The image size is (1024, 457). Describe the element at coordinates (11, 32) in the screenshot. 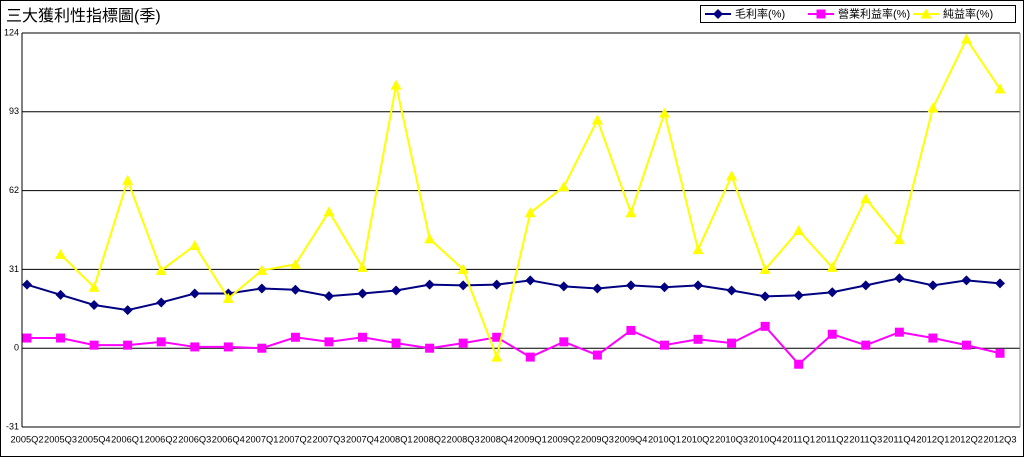

I see `y-tick-label: 124` at that location.